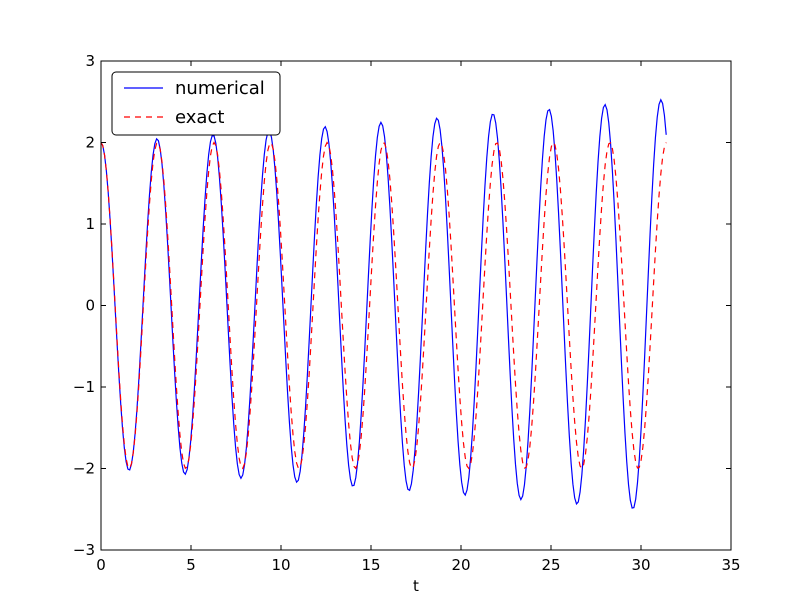 This screenshot has height=612, width=812. What do you see at coordinates (416, 586) in the screenshot?
I see `x-axis-label: t` at bounding box center [416, 586].